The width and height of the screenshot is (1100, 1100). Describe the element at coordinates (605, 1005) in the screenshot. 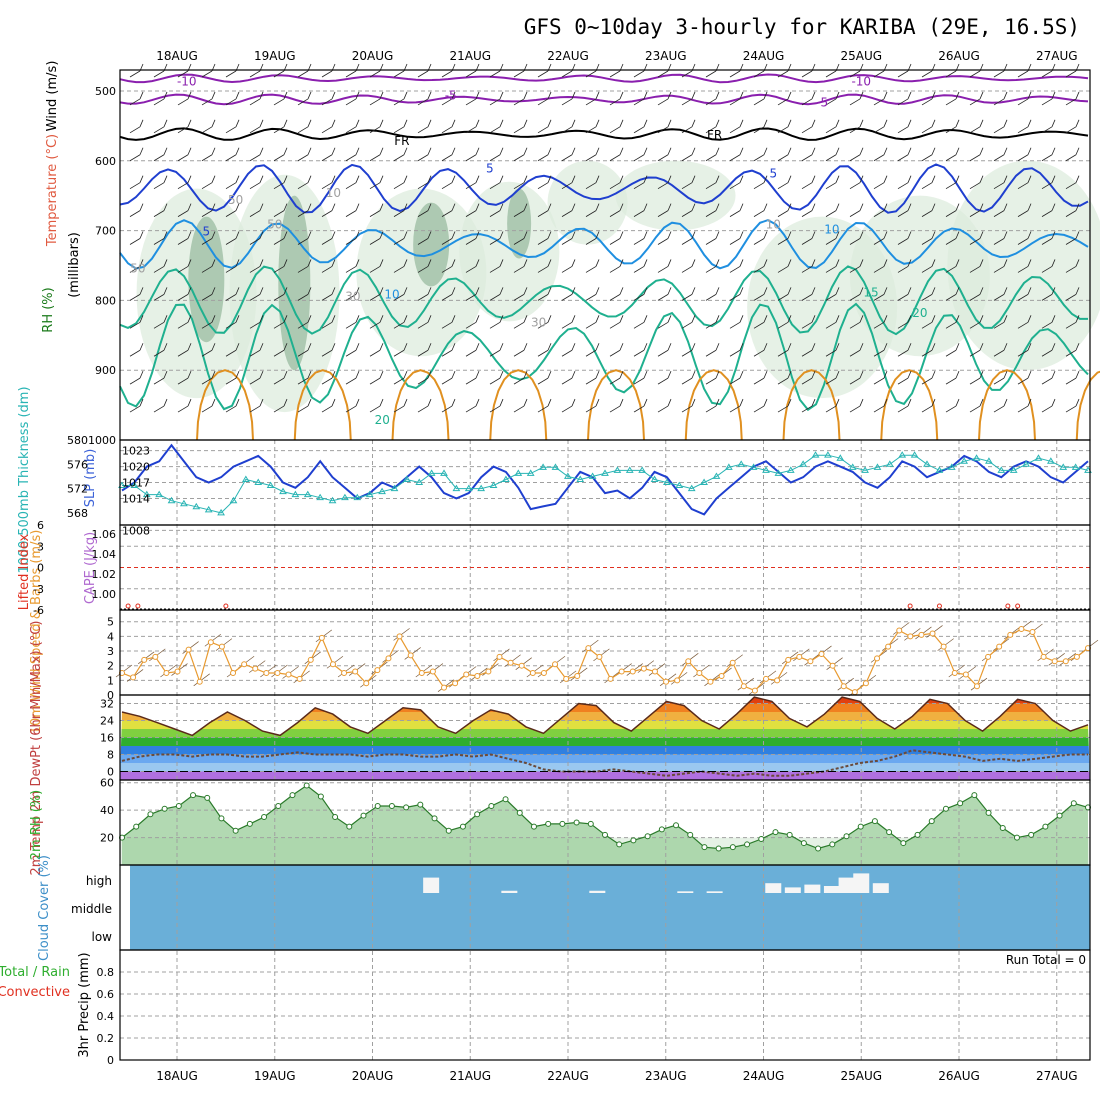

I see `precip-panel-frame` at that location.